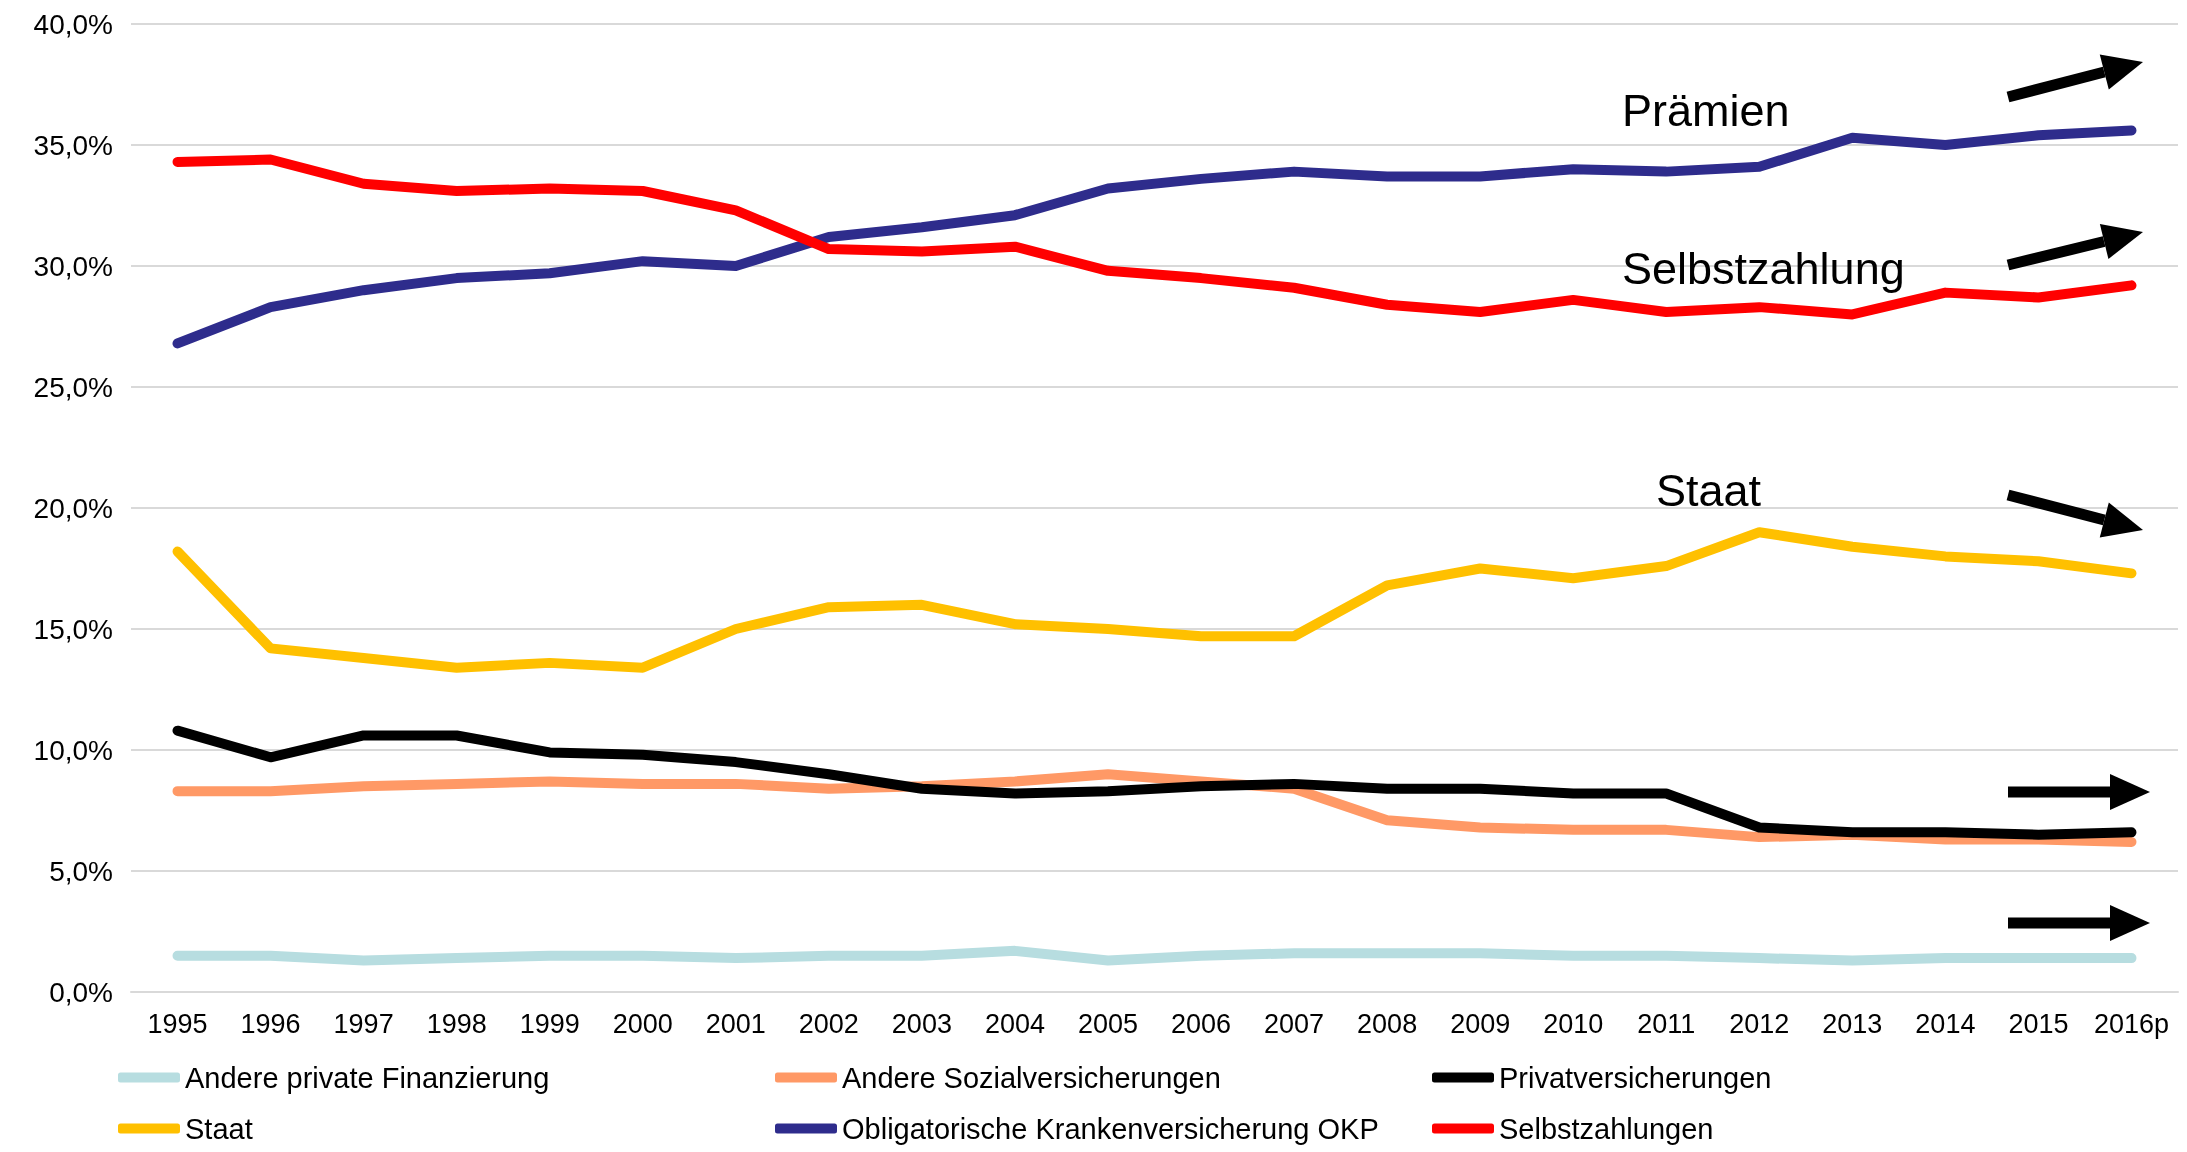 This screenshot has width=2187, height=1152. What do you see at coordinates (270, 1023) in the screenshot?
I see `x-tick-label: 1996` at bounding box center [270, 1023].